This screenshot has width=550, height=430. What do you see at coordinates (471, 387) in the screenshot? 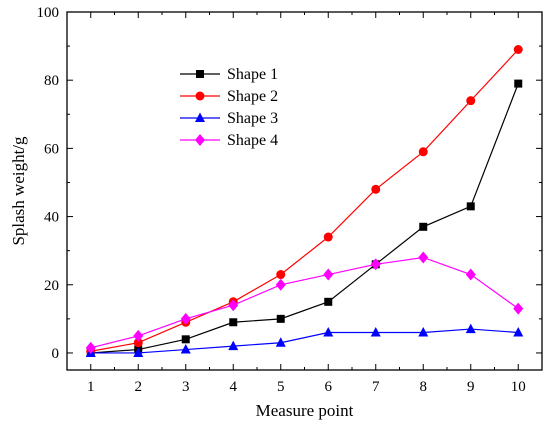
I see `x-tick-label: 9` at bounding box center [471, 387].